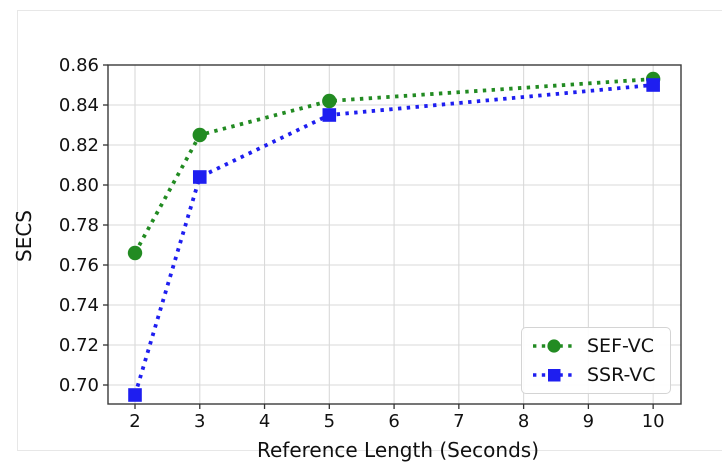  Describe the element at coordinates (24, 236) in the screenshot. I see `y-axis-title: SECS` at that location.